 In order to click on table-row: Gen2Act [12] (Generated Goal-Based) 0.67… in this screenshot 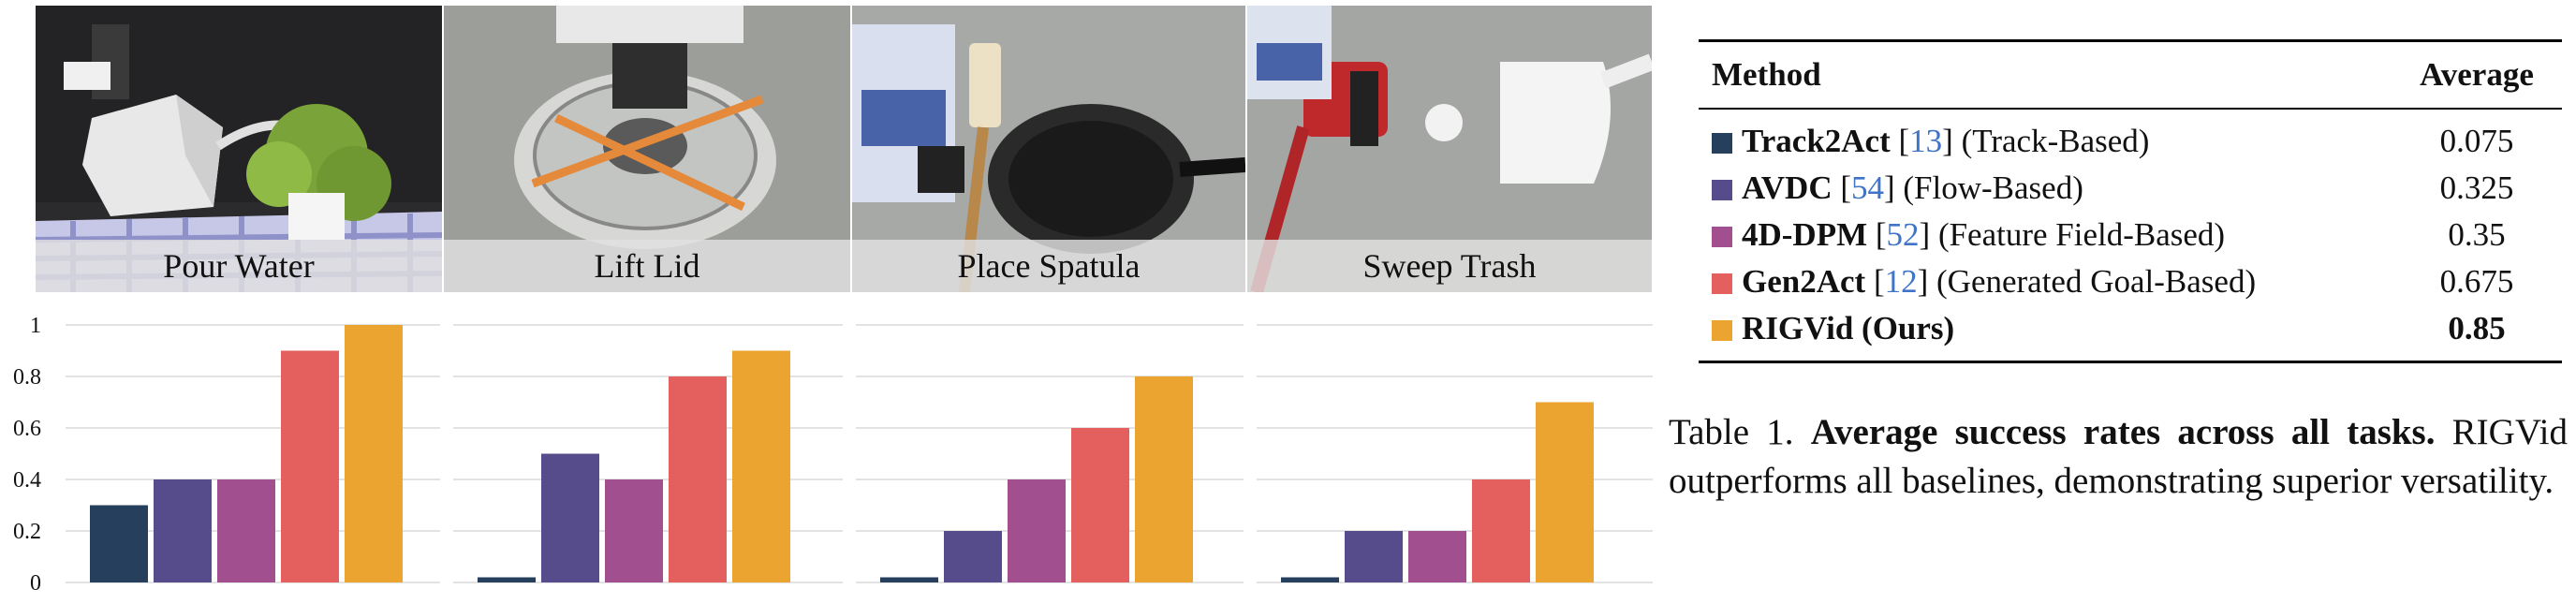, I will do `click(2130, 281)`.